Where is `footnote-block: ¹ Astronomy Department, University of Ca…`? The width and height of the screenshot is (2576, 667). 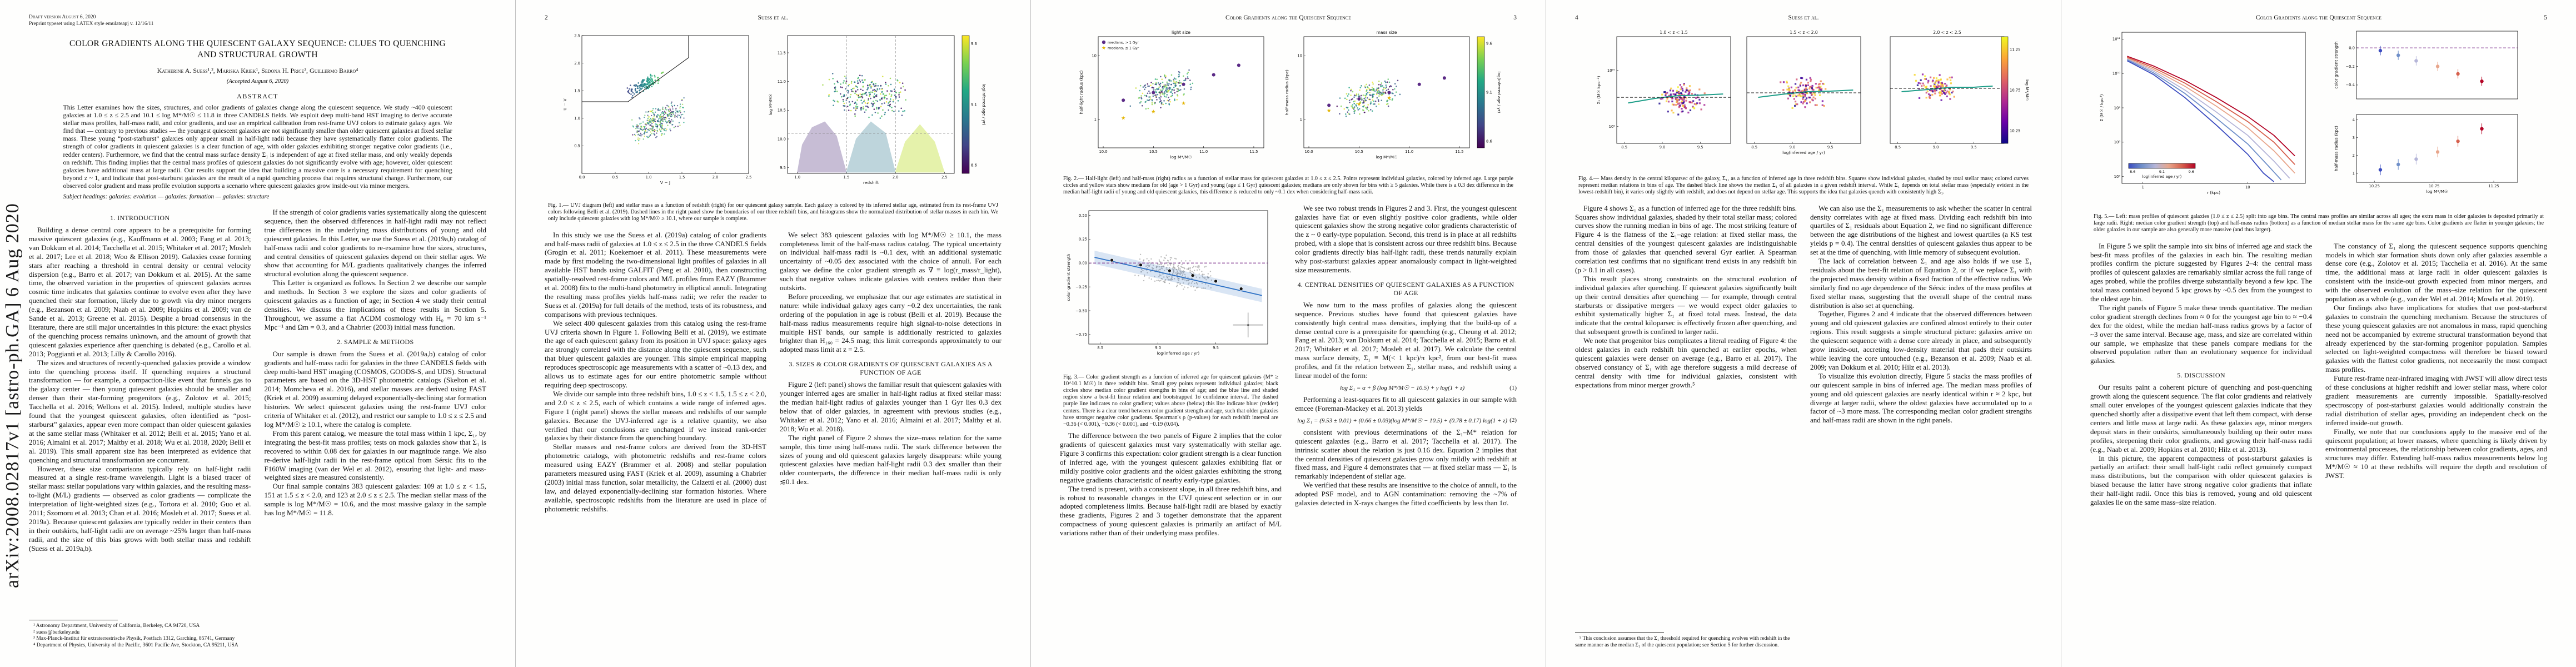
footnote-block: ¹ Astronomy Department, University of Ca… is located at coordinates (140, 631).